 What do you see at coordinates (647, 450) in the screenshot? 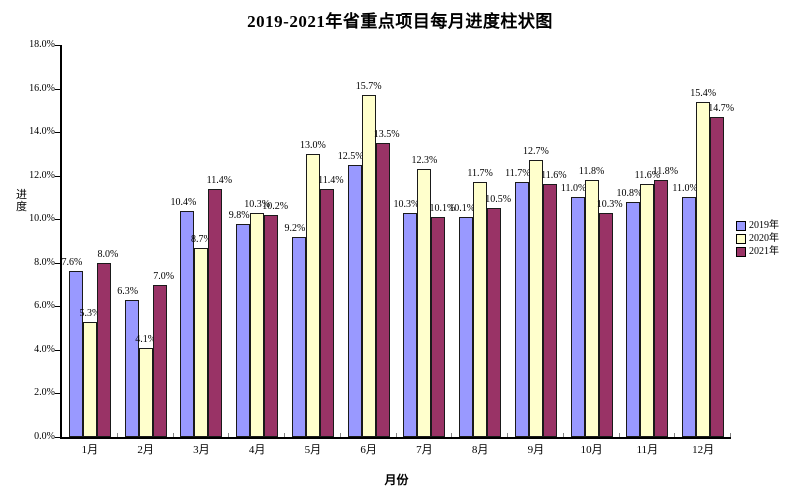
I see `x-cat-label-11月: 11月` at bounding box center [647, 450].